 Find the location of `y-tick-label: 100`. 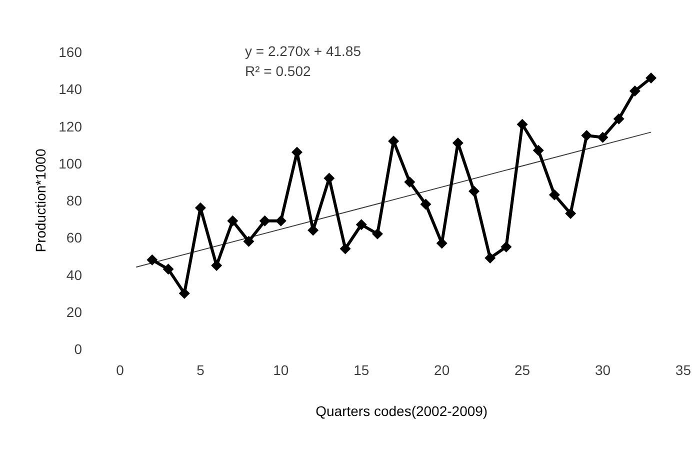

y-tick-label: 100 is located at coordinates (70, 163).